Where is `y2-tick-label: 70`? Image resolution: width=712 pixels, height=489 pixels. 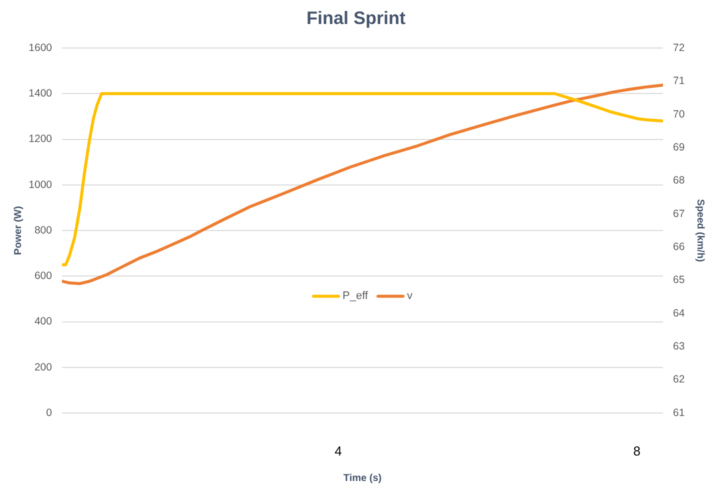 y2-tick-label: 70 is located at coordinates (679, 114).